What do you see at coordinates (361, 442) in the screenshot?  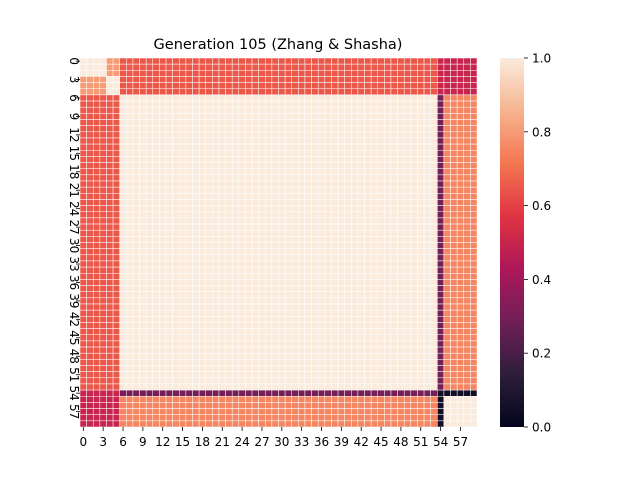 I see `x-tick-label: 42` at bounding box center [361, 442].